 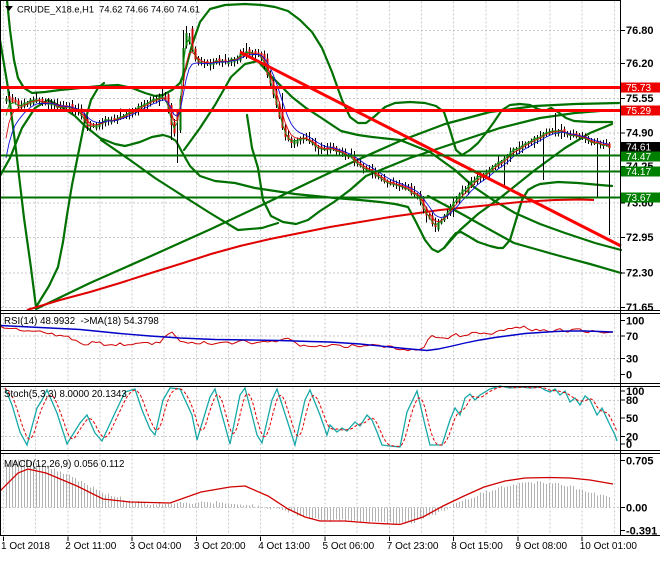 I want to click on svg-text: 74.90, so click(x=640, y=134).